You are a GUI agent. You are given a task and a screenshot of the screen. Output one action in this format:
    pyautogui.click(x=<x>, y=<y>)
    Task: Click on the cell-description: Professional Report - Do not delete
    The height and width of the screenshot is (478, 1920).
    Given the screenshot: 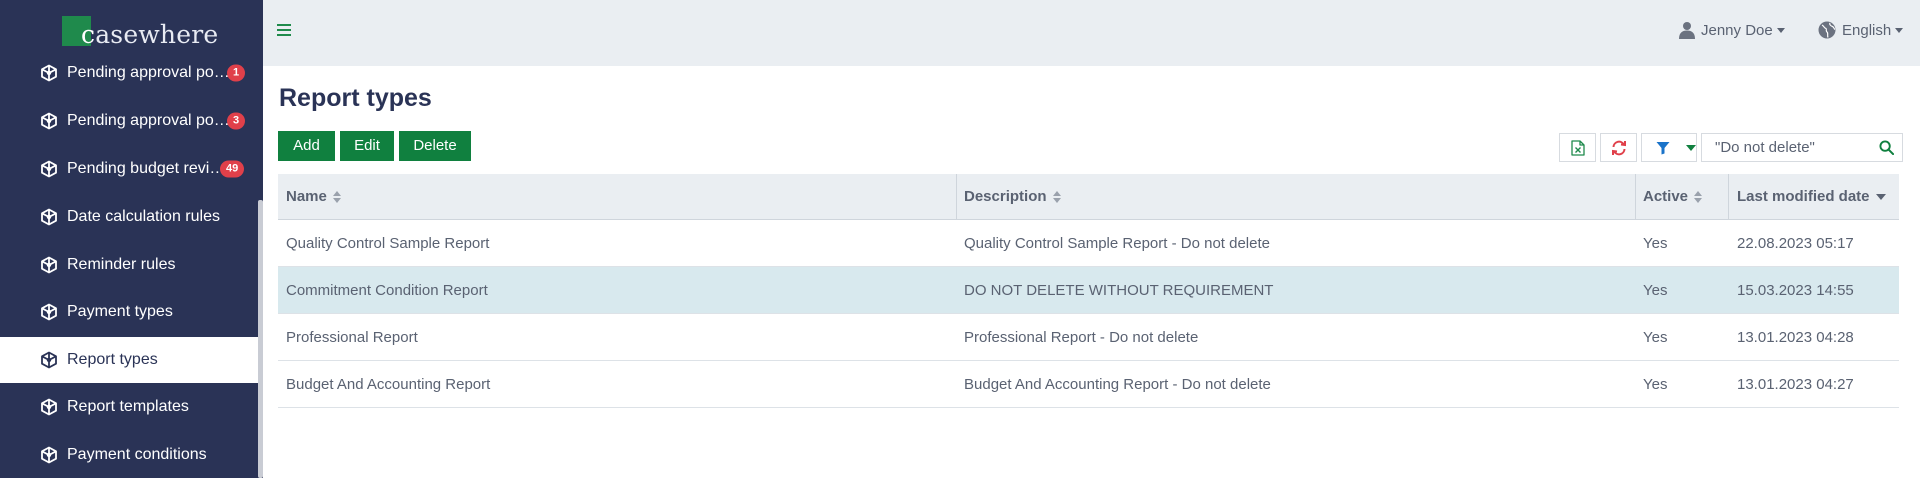 What is the action you would take?
    pyautogui.click(x=1081, y=337)
    